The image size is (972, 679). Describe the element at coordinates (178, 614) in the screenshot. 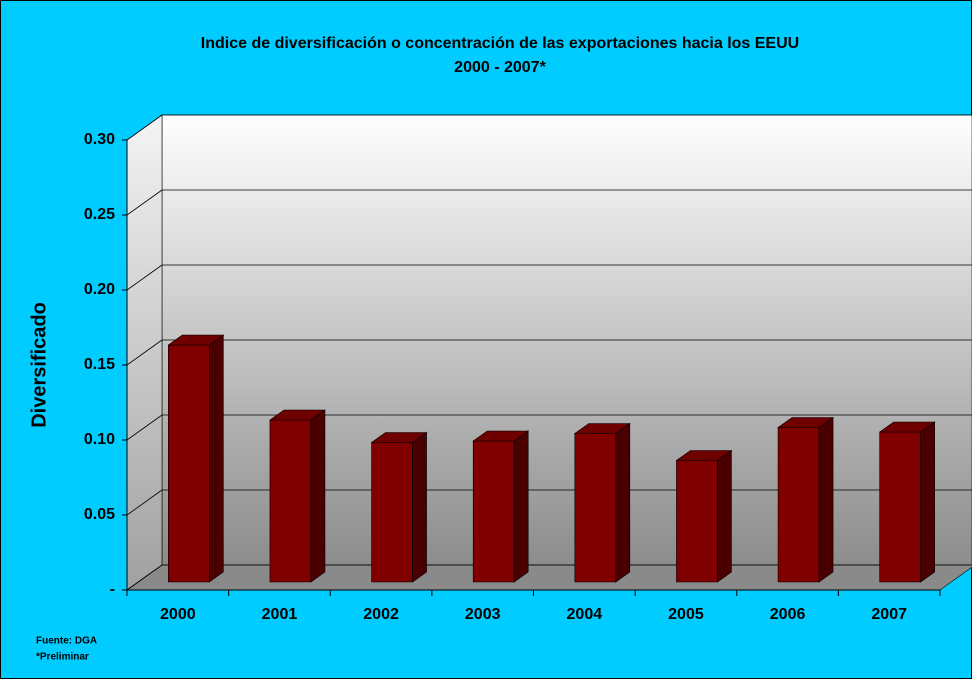

I see `x-tick-label: 2000` at that location.